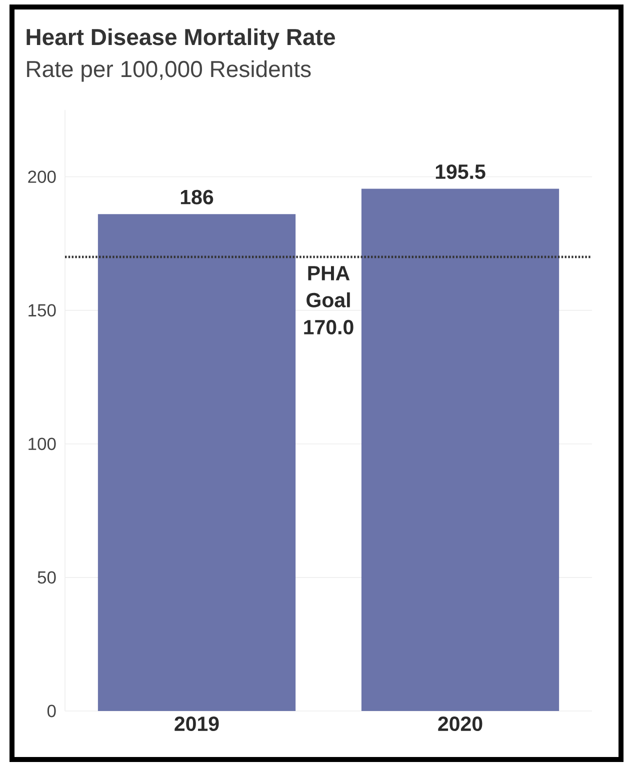  What do you see at coordinates (329, 300) in the screenshot?
I see `ref-line-label: PHA Goal 170.0` at bounding box center [329, 300].